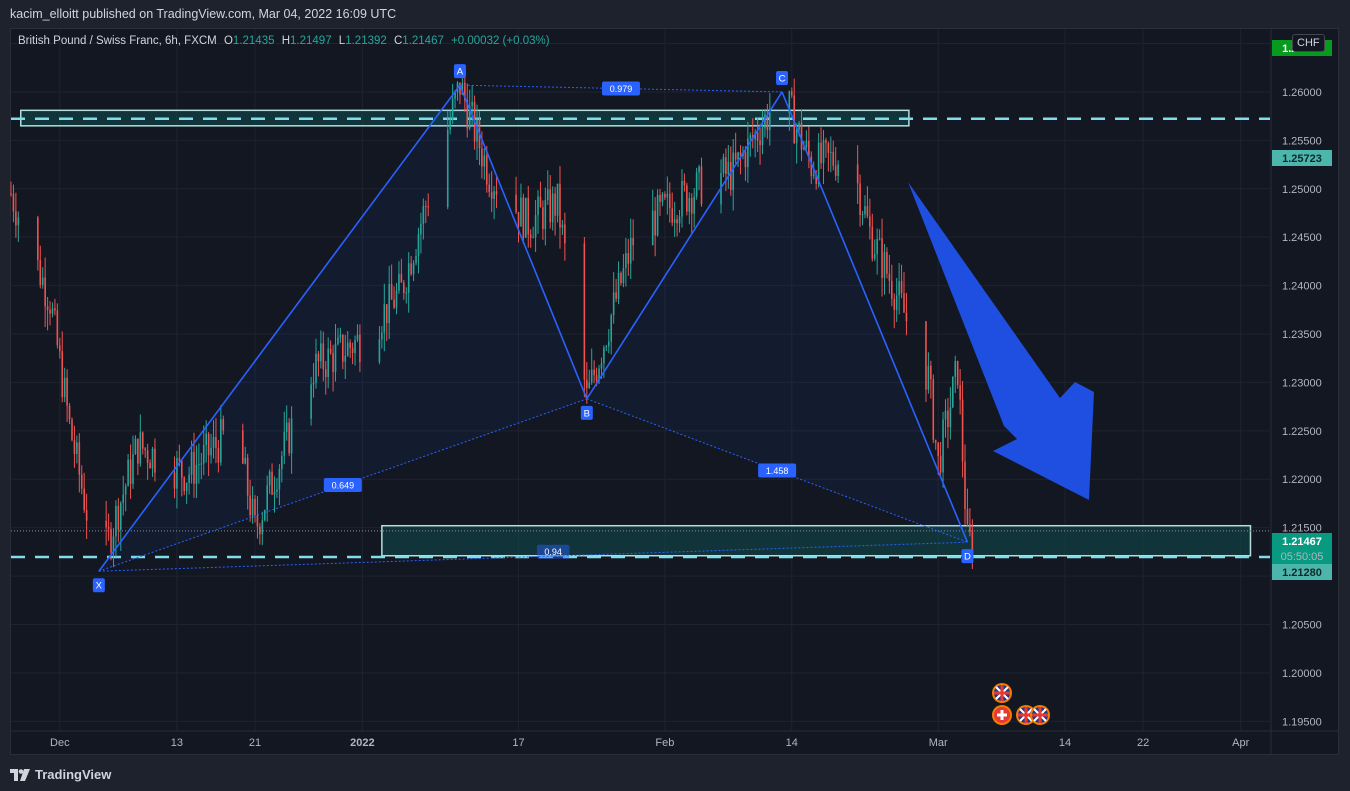  Describe the element at coordinates (500, 41) in the screenshot. I see `change-value: +0.00032 (+0.03%)` at that location.